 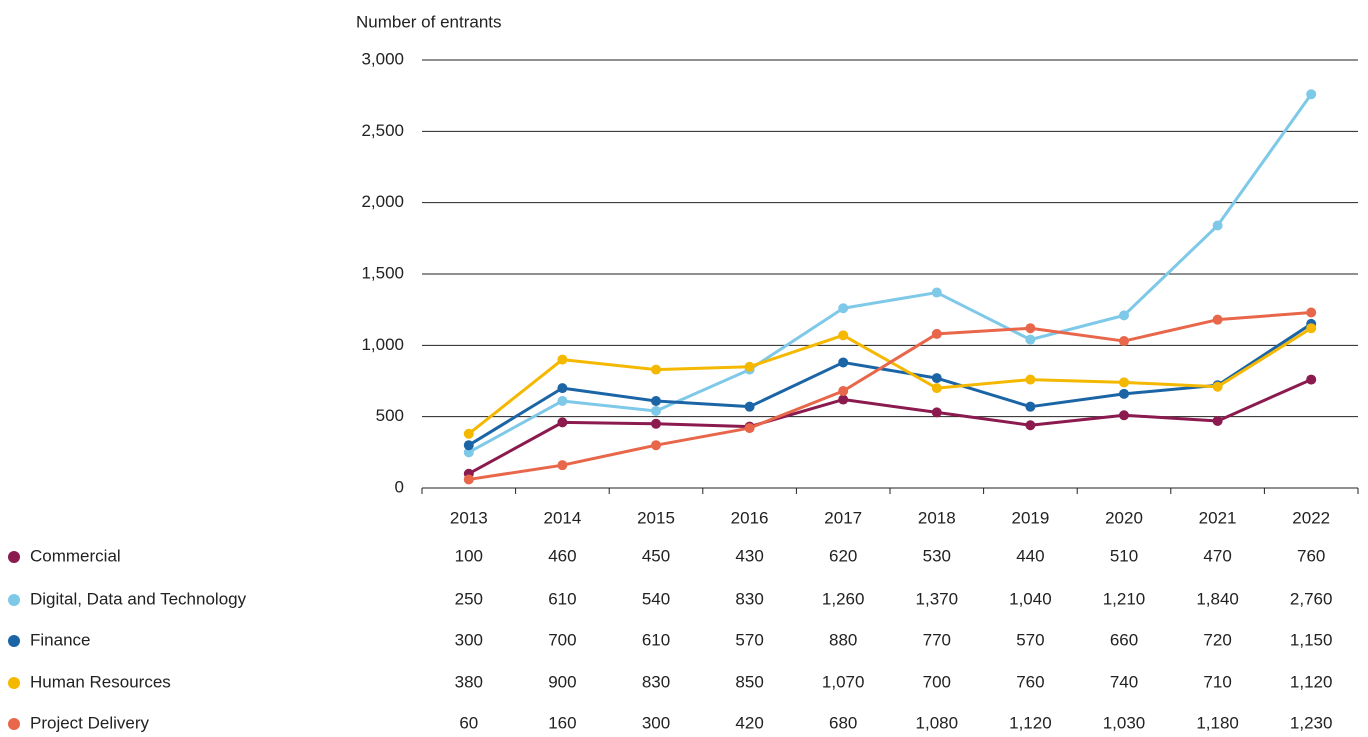 I want to click on x-tick-label: 2017, so click(x=843, y=517).